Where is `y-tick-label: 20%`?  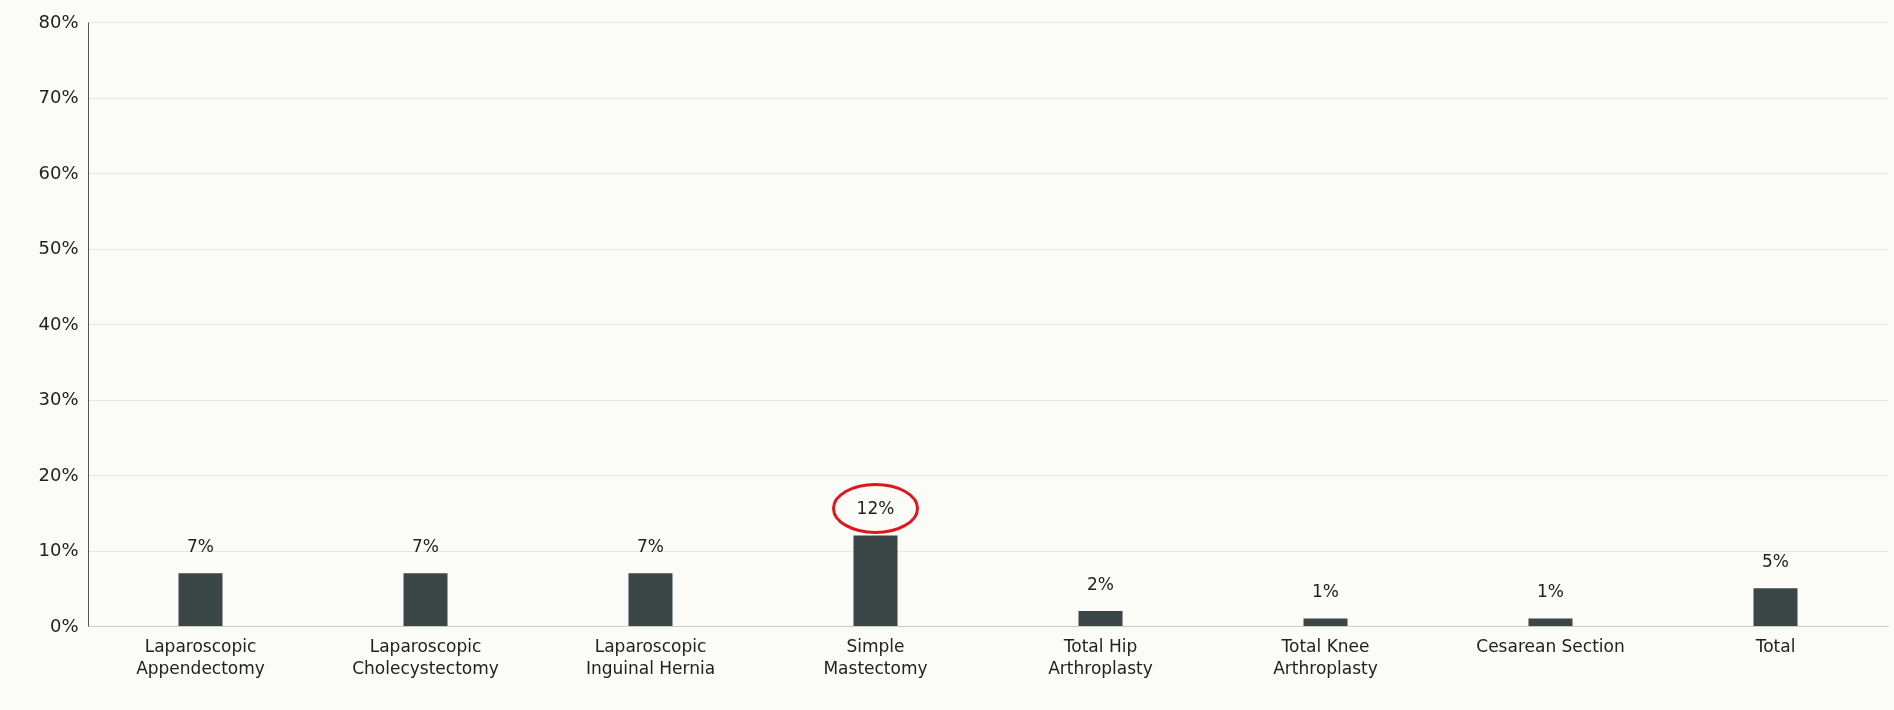
y-tick-label: 20% is located at coordinates (58, 474).